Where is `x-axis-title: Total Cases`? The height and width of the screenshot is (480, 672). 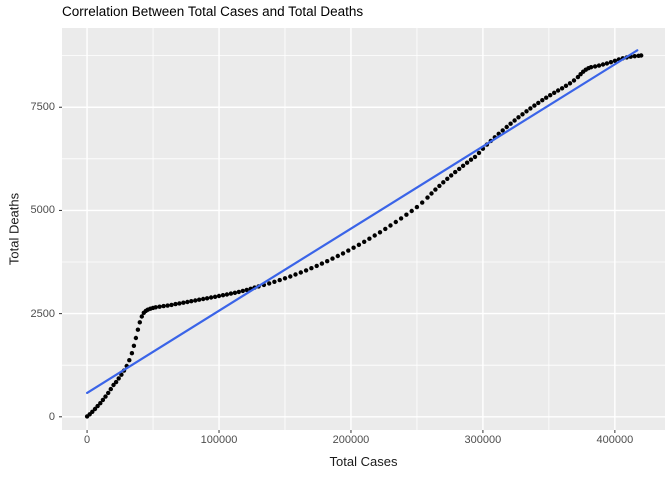
x-axis-title: Total Cases is located at coordinates (363, 461).